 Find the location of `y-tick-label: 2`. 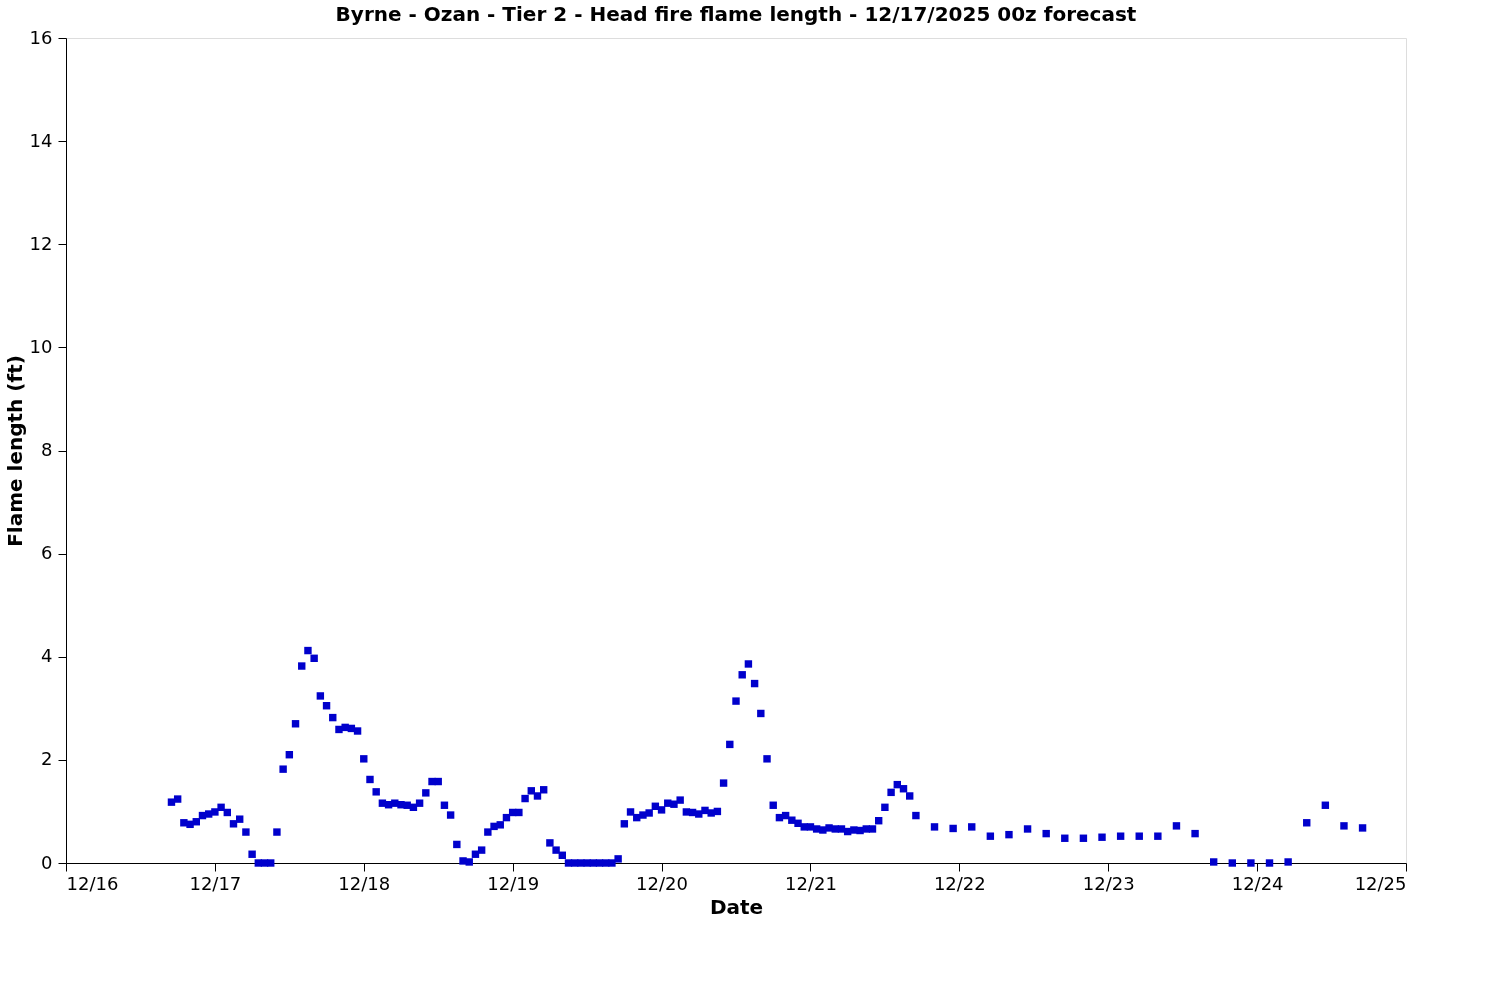

y-tick-label: 2 is located at coordinates (47, 759).